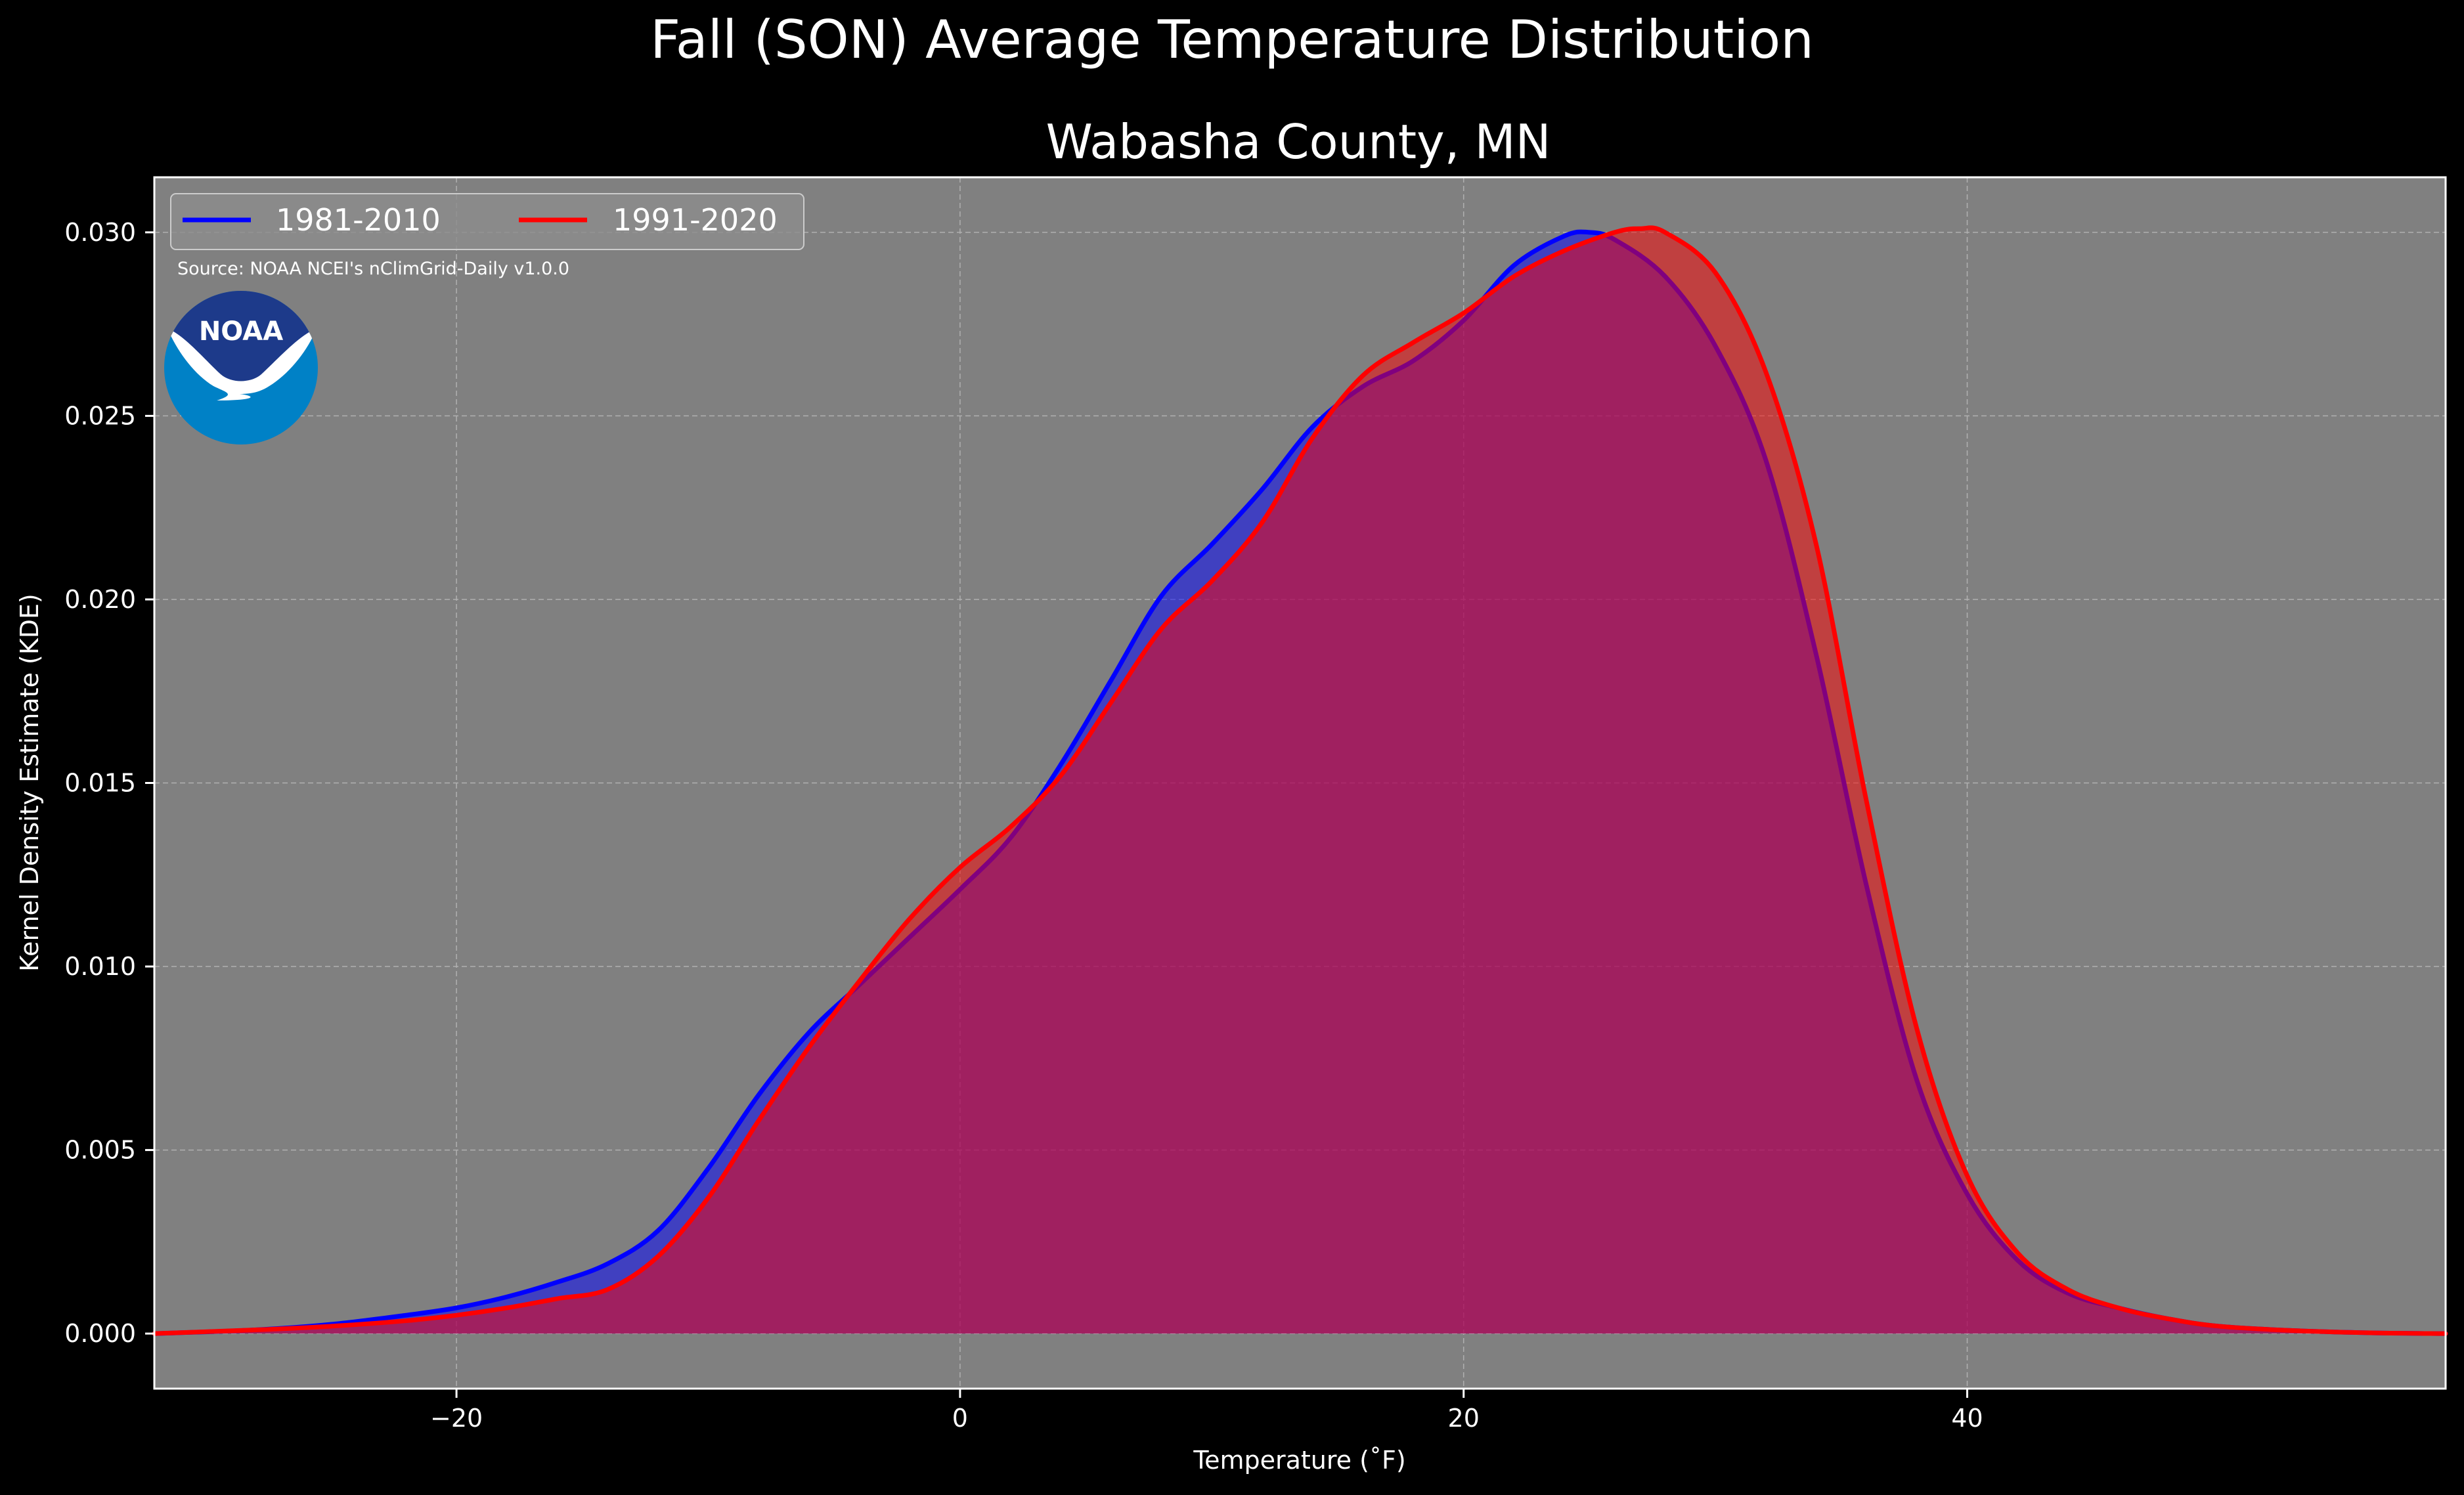  I want to click on legend: 1981-2010 1991-2020, so click(487, 221).